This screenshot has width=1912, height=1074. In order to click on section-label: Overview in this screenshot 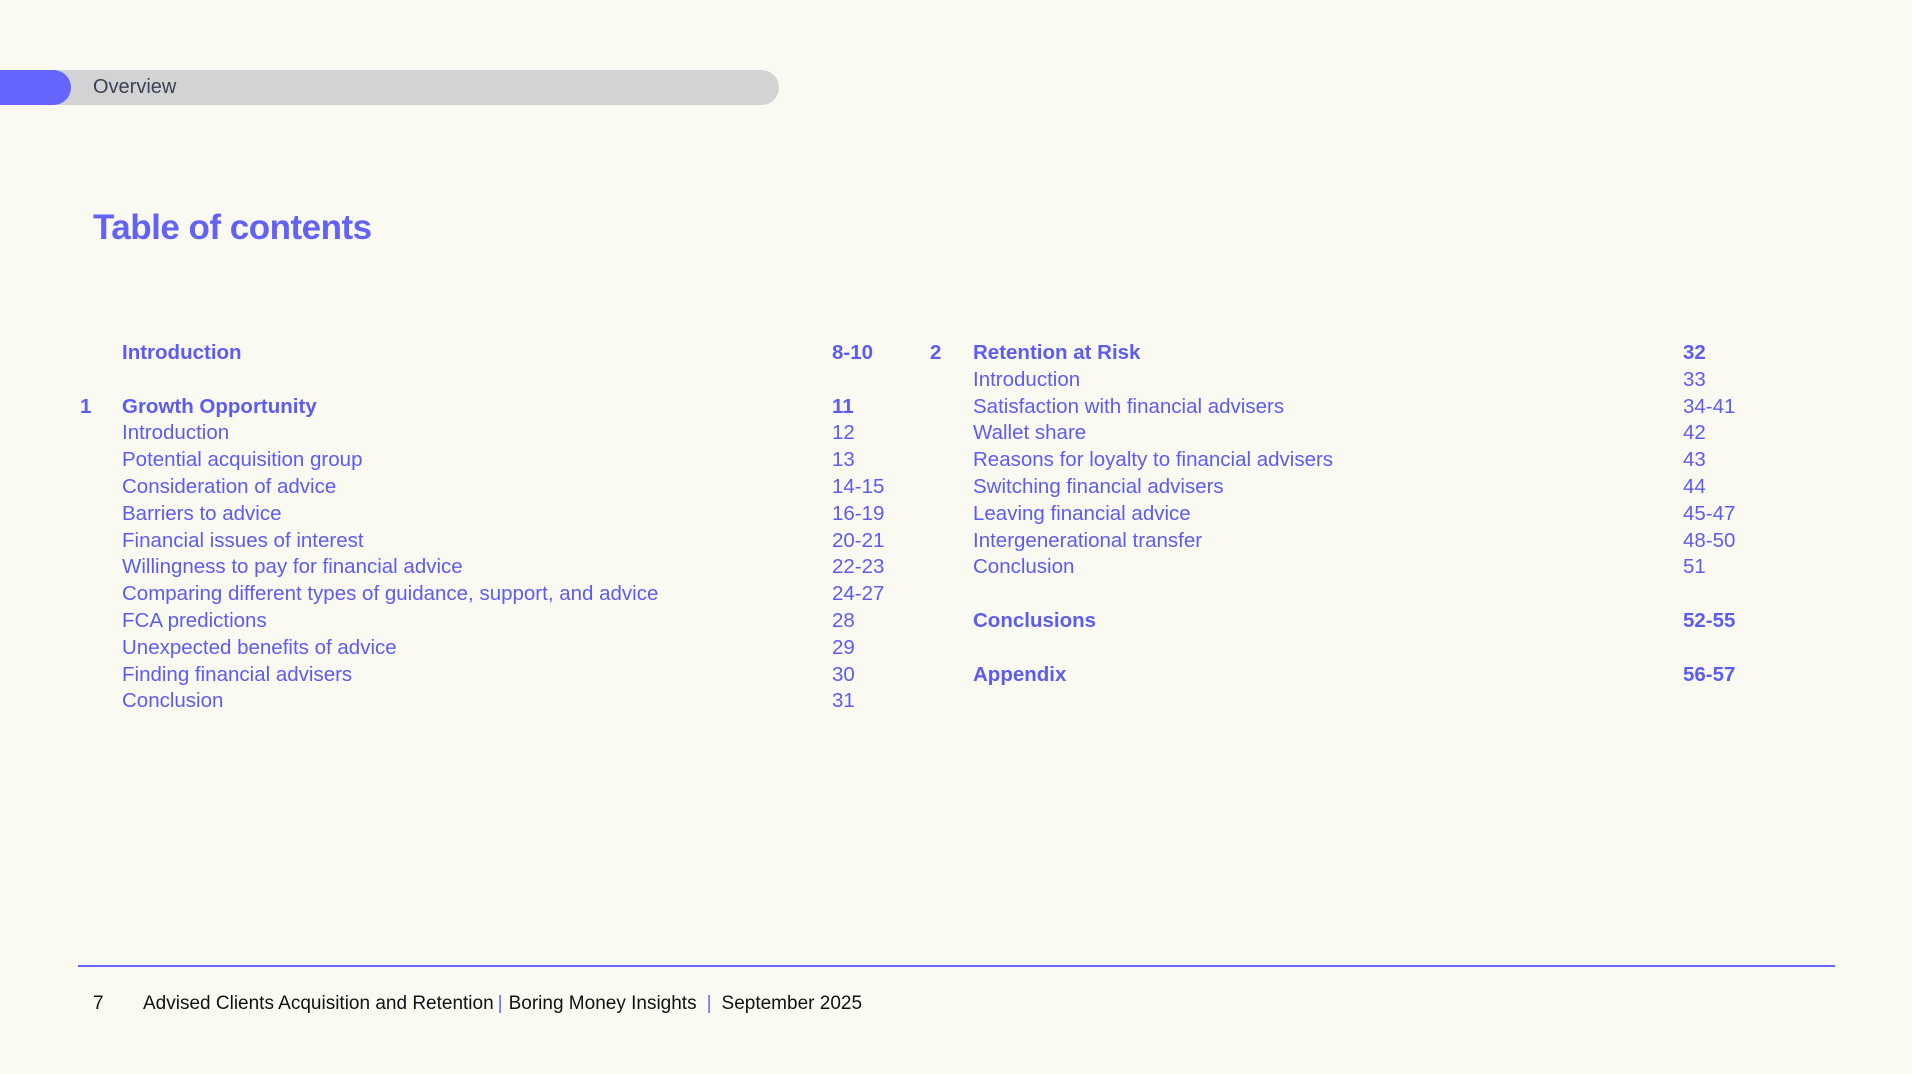, I will do `click(135, 87)`.